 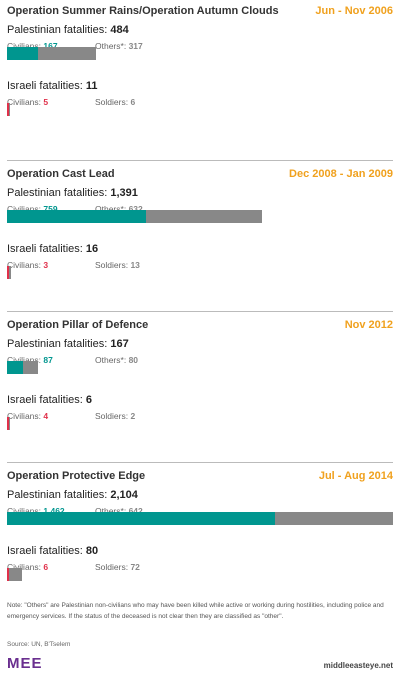 What do you see at coordinates (124, 495) in the screenshot?
I see `heading-total: 2,104` at bounding box center [124, 495].